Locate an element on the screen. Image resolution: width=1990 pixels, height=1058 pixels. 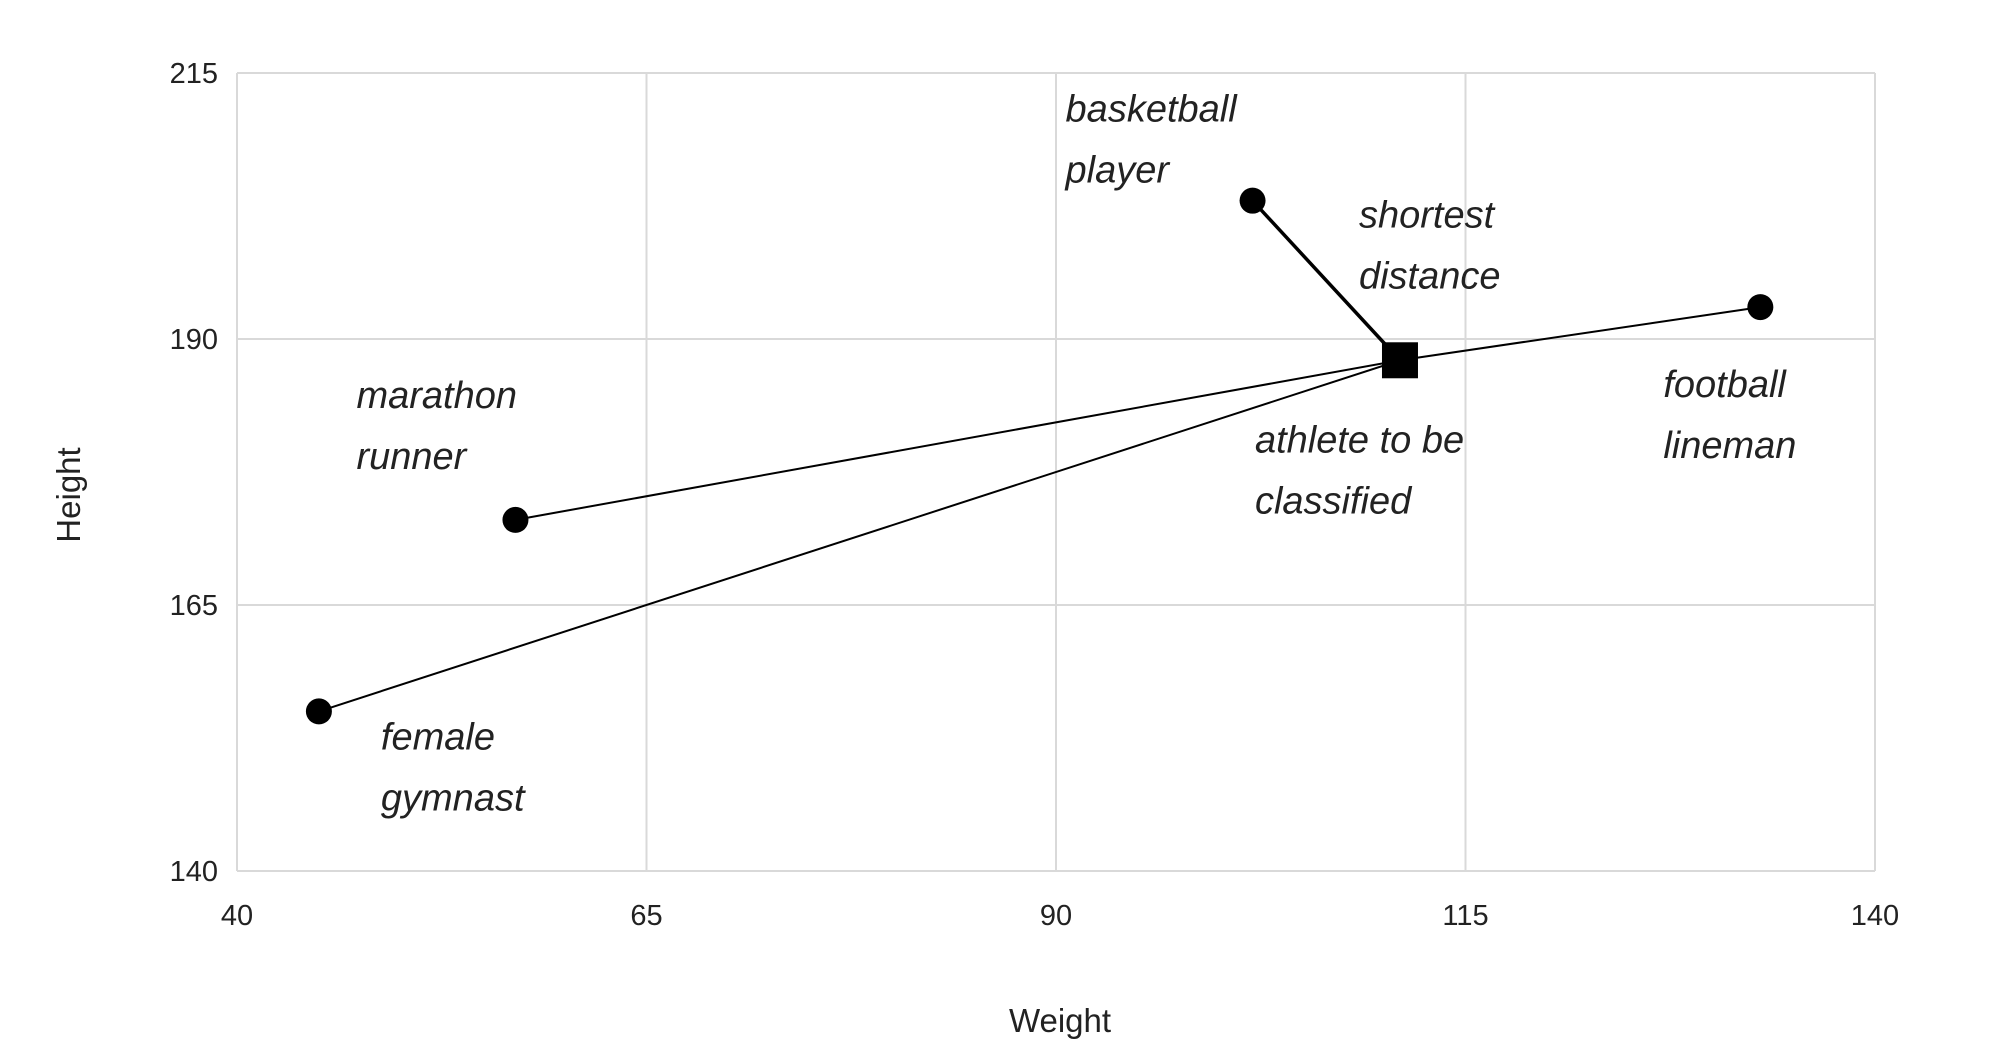
y-tick-label: 215 is located at coordinates (194, 74).